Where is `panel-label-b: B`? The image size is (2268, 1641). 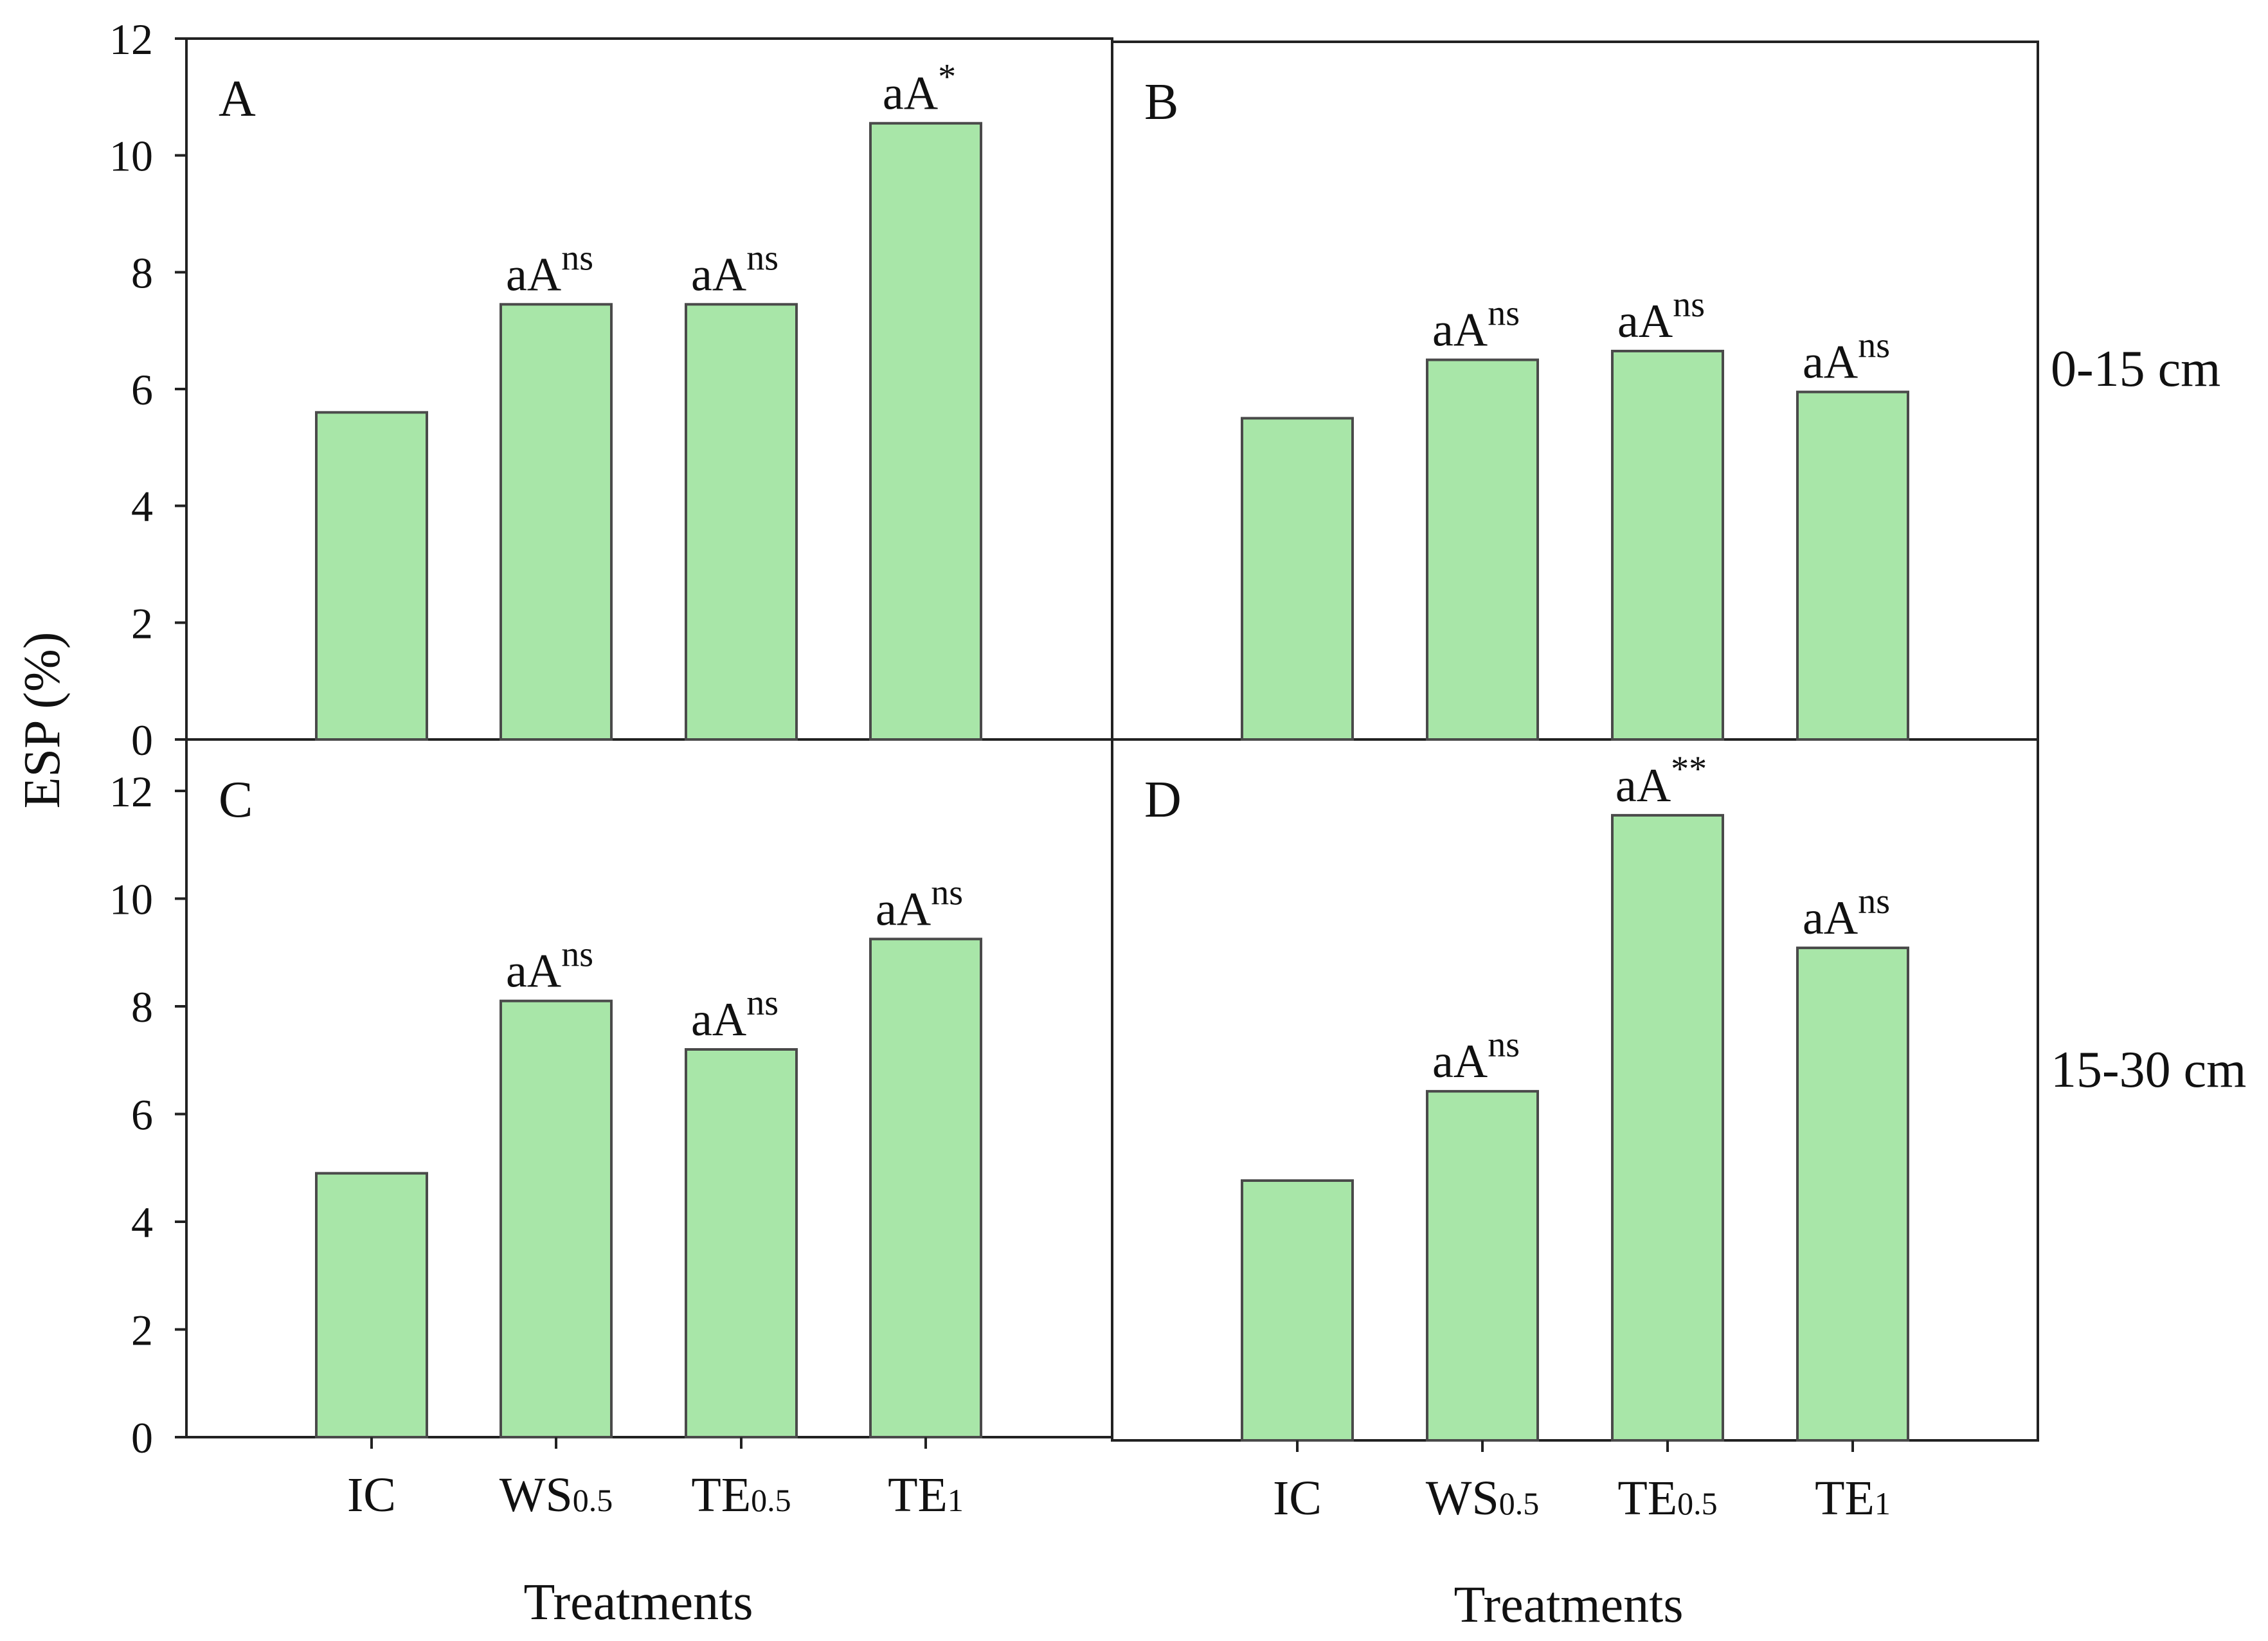
panel-label-b: B is located at coordinates (1161, 103).